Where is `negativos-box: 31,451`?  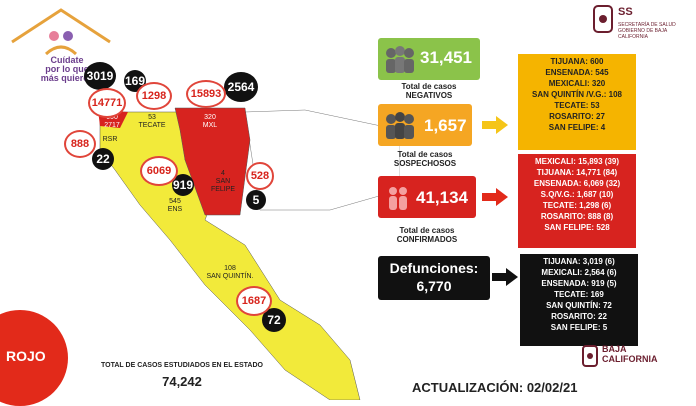
negativos-box: 31,451 is located at coordinates (429, 59).